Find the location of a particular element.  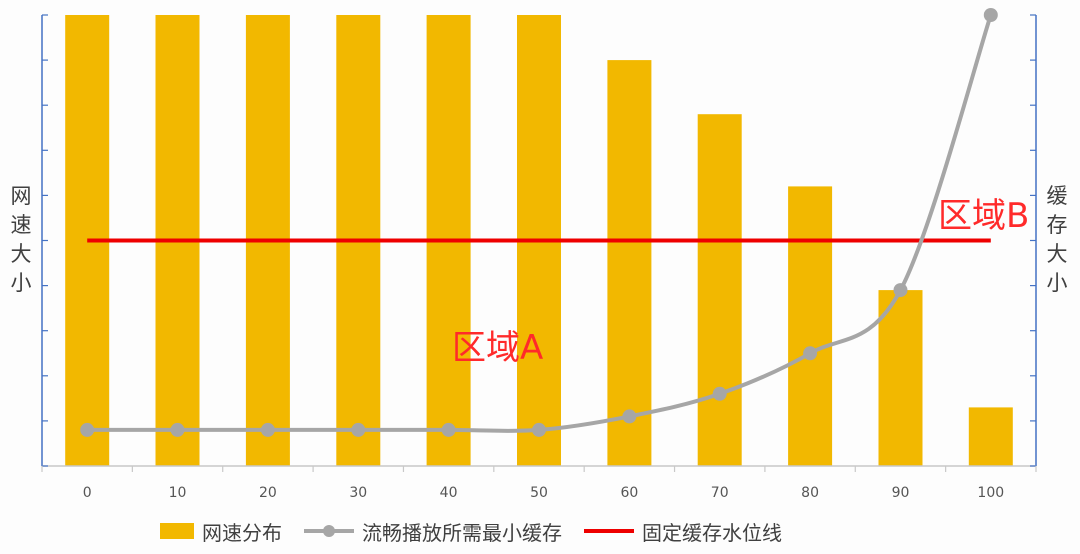

legend-label-speed: 网速分布 is located at coordinates (242, 532).